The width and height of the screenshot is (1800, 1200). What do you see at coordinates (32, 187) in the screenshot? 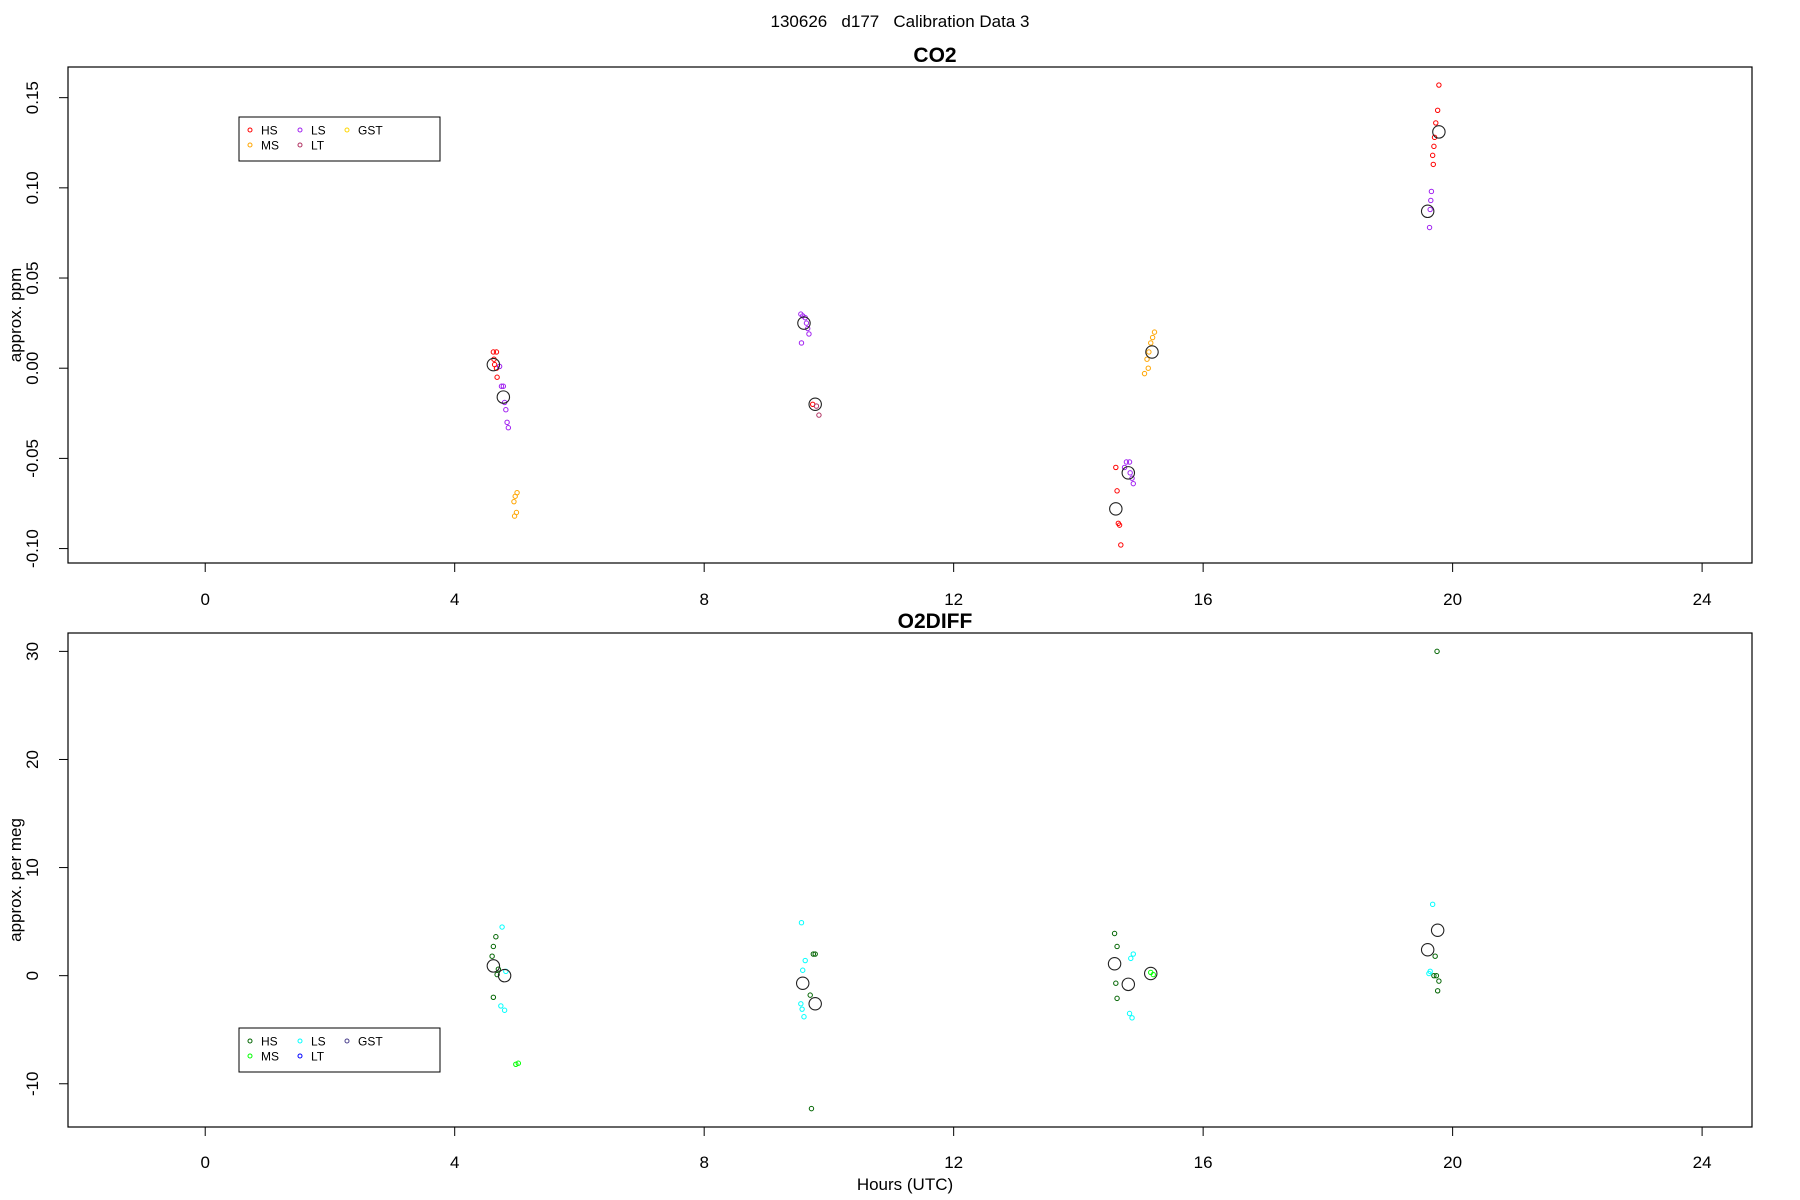
I see `y-tick-label: 0.10` at bounding box center [32, 187].